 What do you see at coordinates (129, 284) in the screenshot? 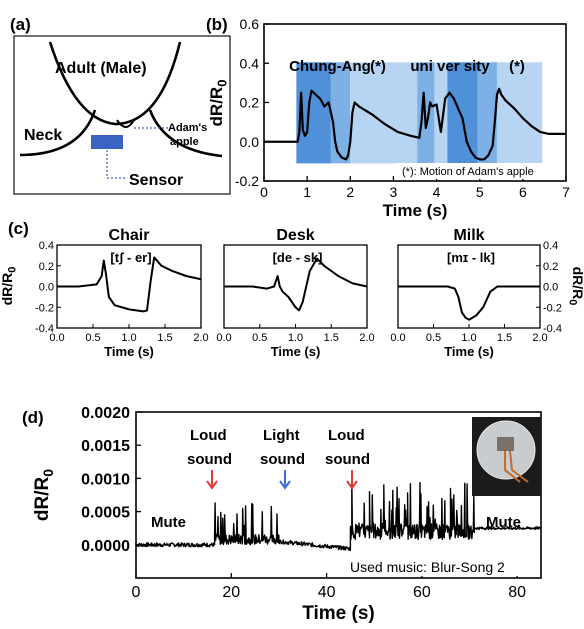
I see `plot-c1-line` at bounding box center [129, 284].